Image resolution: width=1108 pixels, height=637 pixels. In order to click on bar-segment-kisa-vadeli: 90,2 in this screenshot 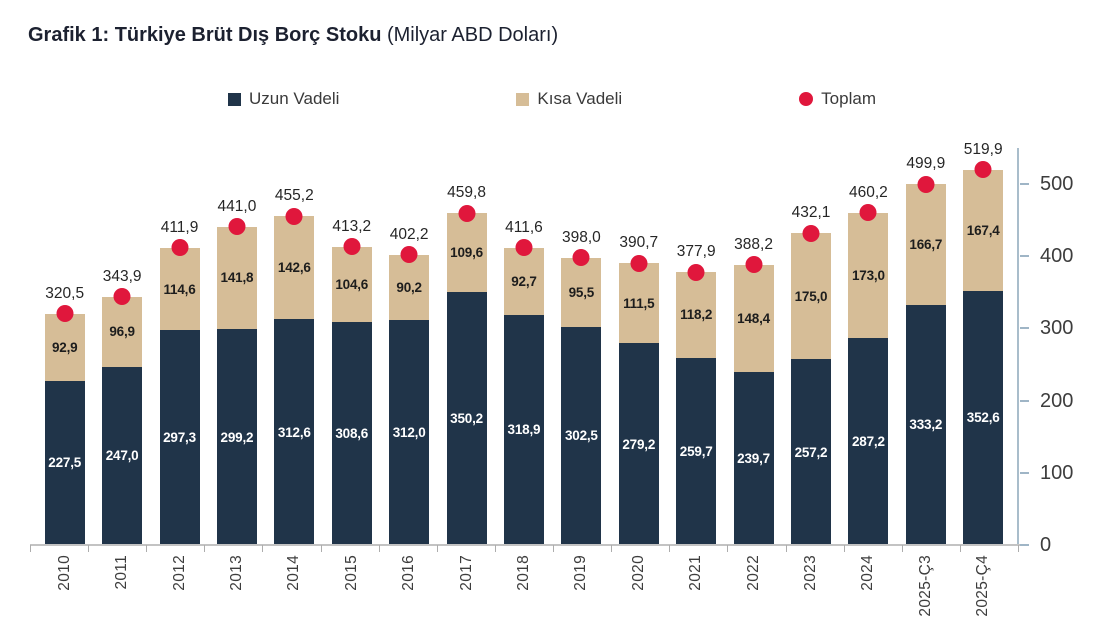, I will do `click(409, 287)`.